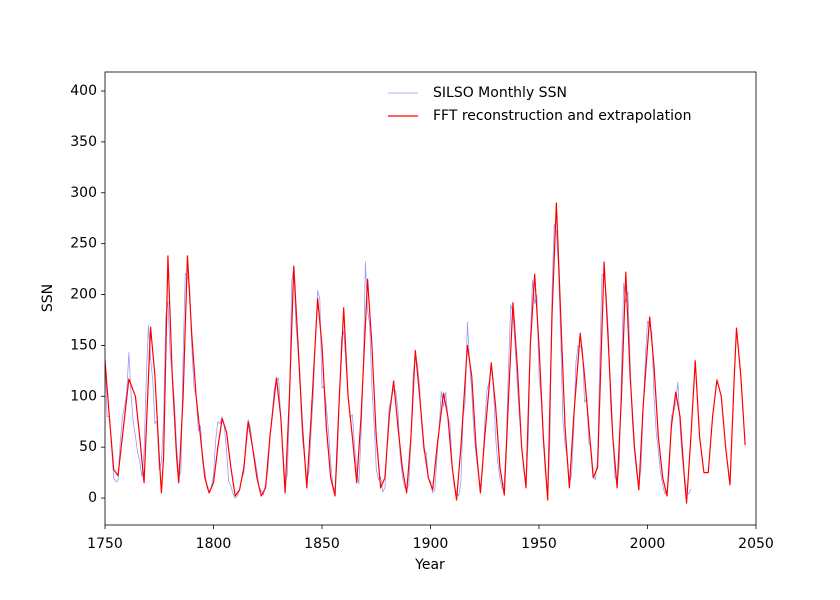 The width and height of the screenshot is (840, 600). What do you see at coordinates (83, 295) in the screenshot?
I see `y-tick-label: 200` at bounding box center [83, 295].